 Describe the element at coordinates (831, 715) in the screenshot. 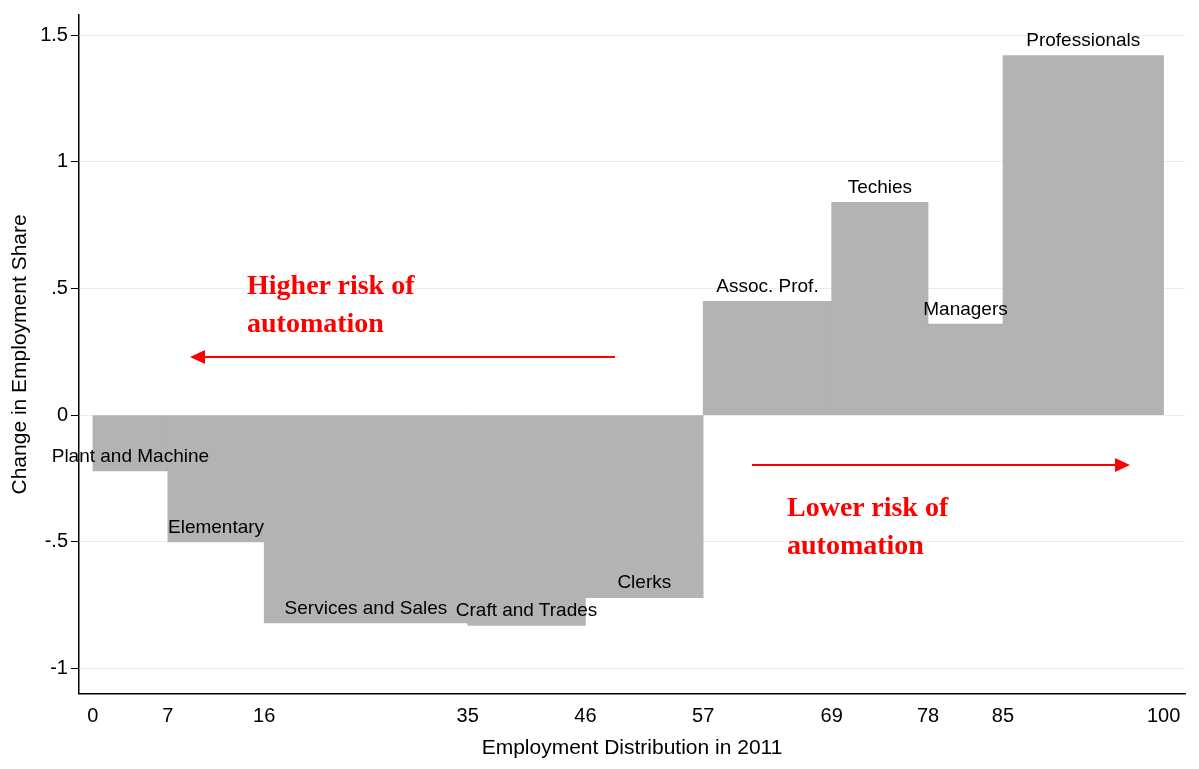

I see `x-tick-label: 69` at that location.